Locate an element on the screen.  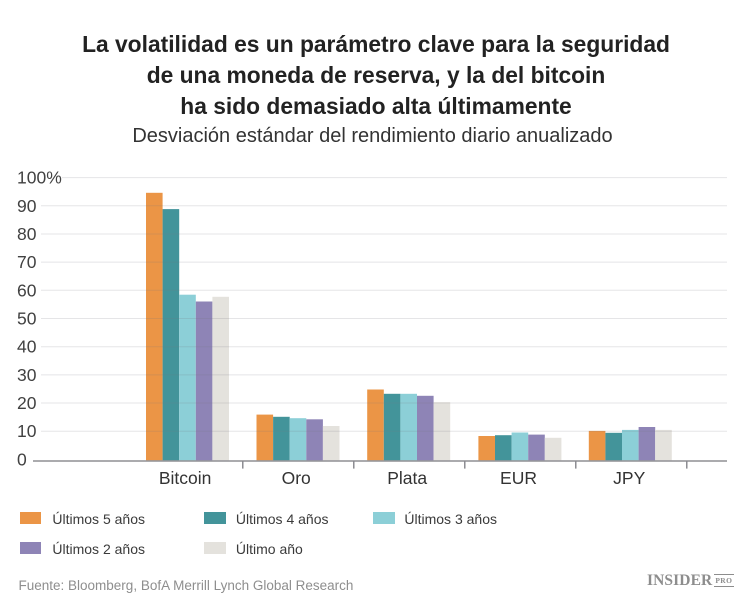
svg-text: 80 is located at coordinates (27, 234).